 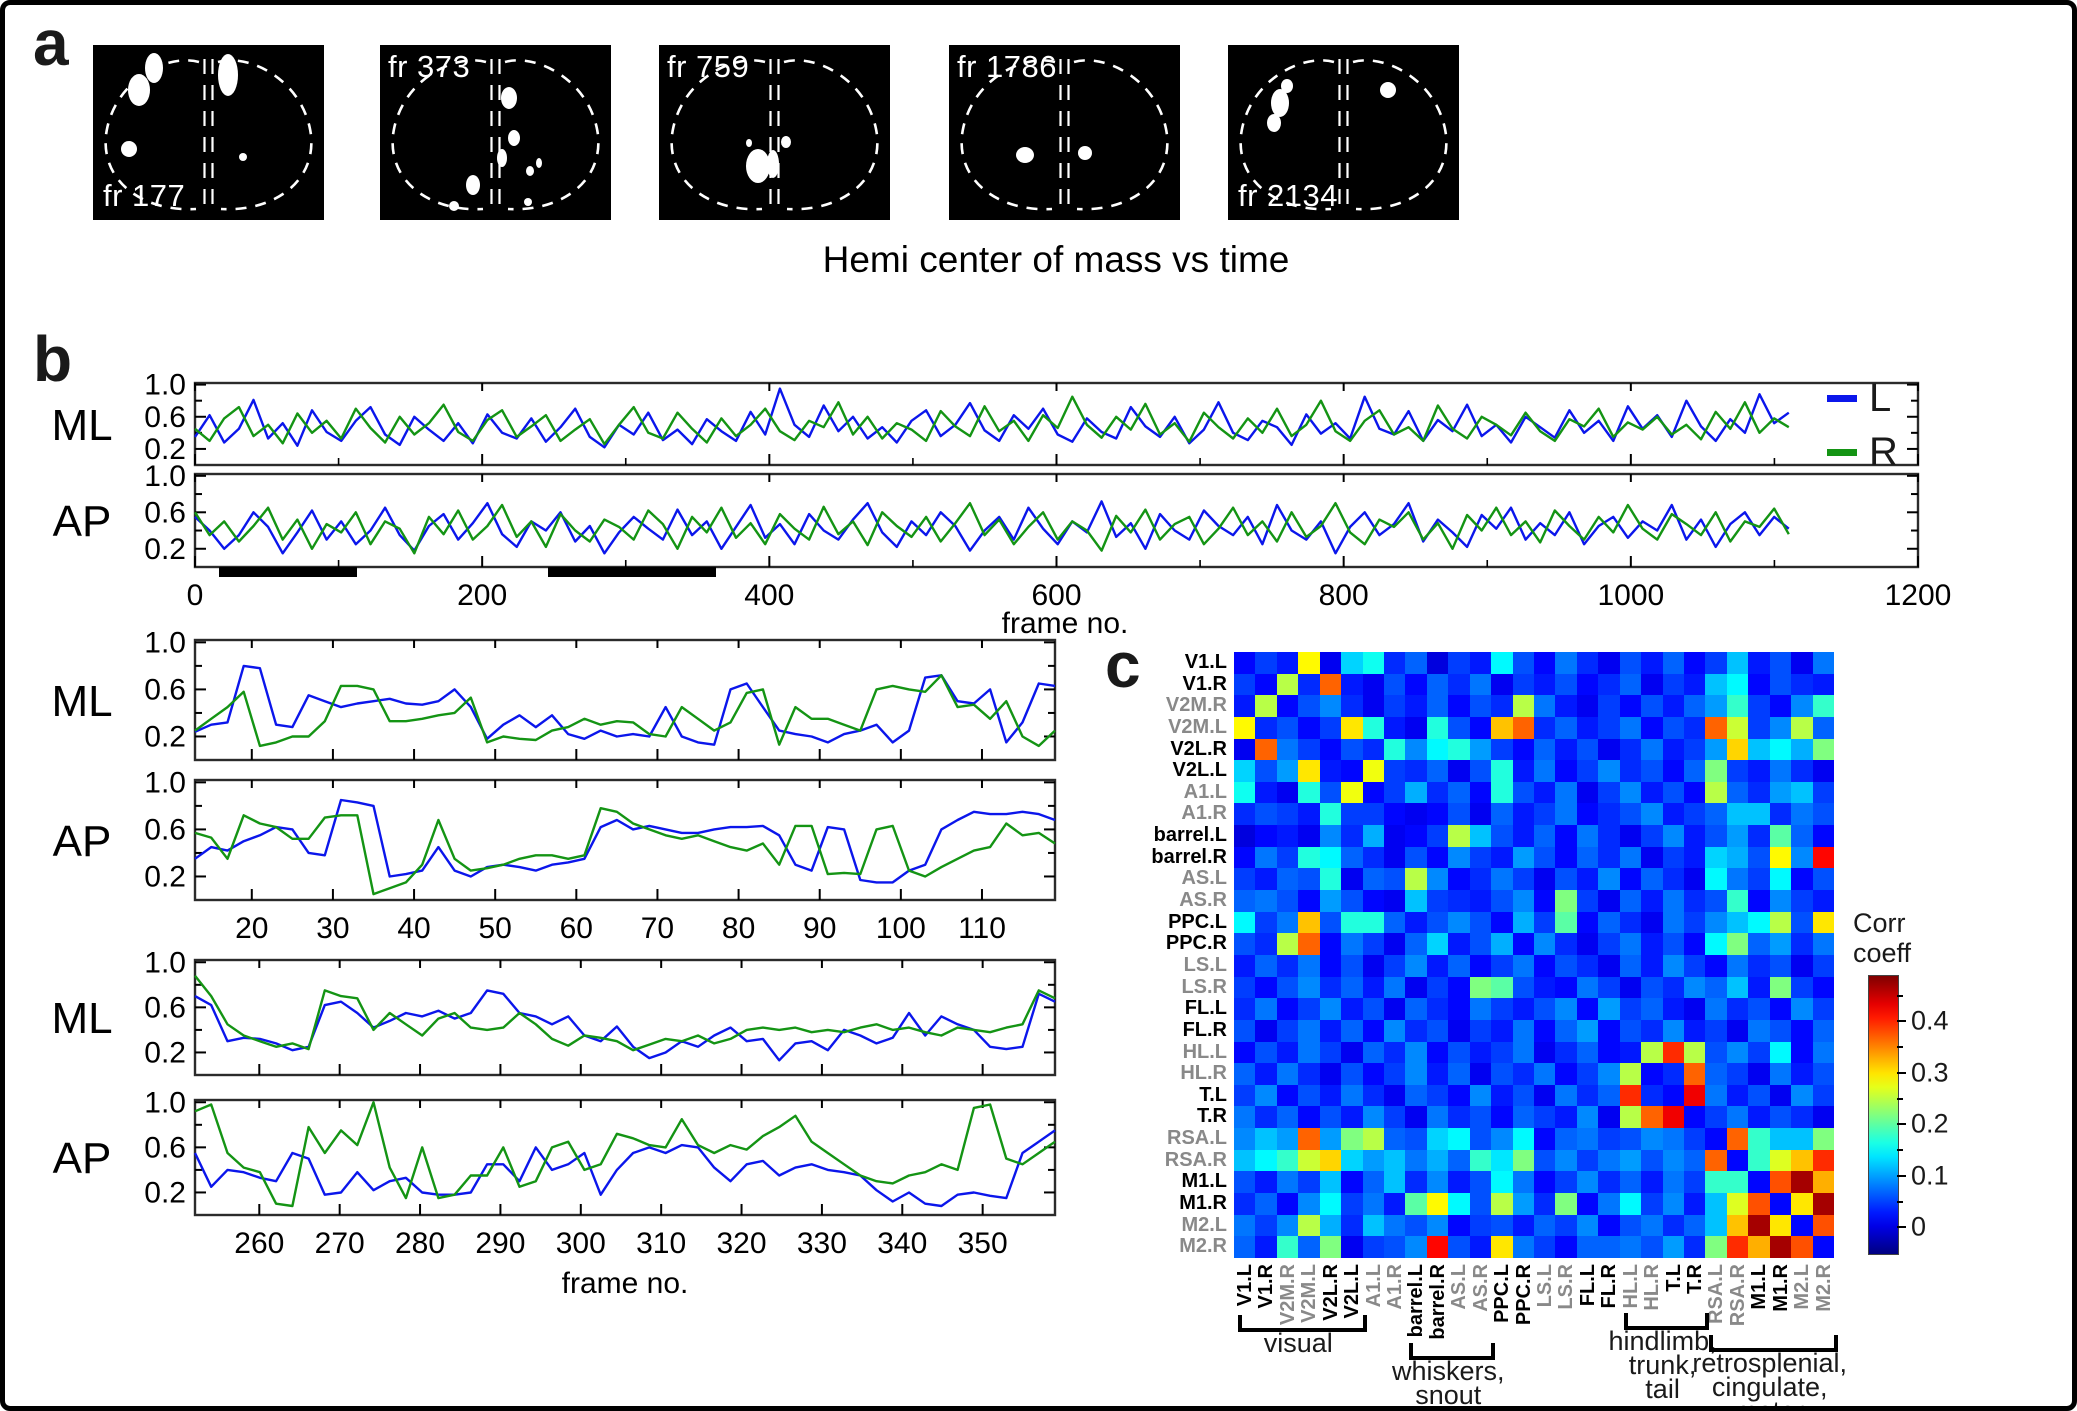 What do you see at coordinates (1918, 595) in the screenshot?
I see `svg-text: 1200` at bounding box center [1918, 595].